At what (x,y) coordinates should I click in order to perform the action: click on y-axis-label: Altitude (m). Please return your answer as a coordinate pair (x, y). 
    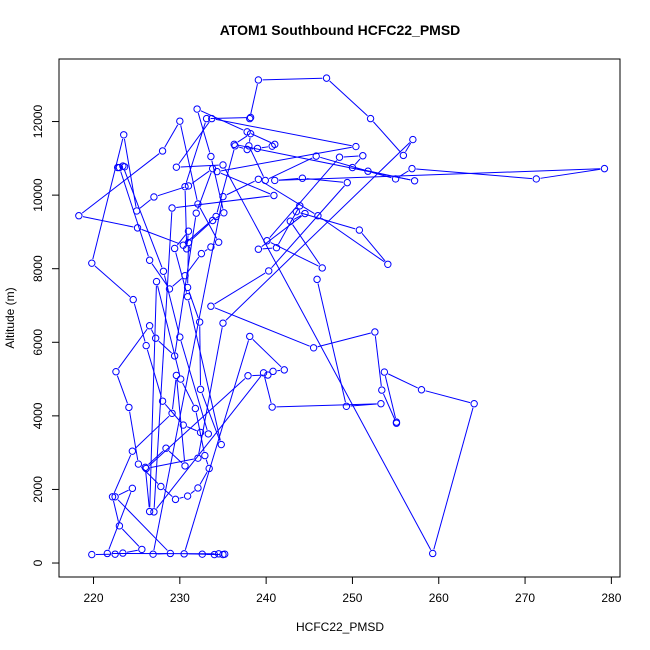
    Looking at the image, I should click on (10, 317).